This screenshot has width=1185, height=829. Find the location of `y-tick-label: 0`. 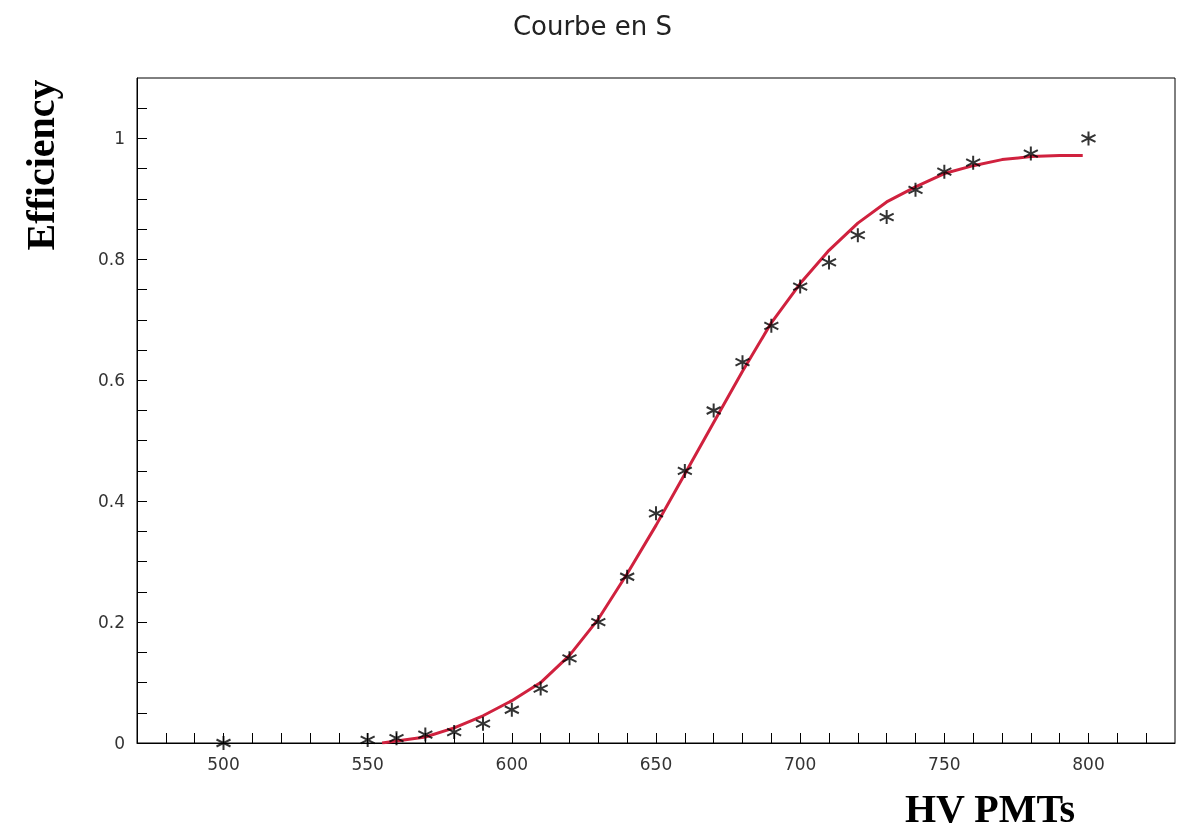

y-tick-label: 0 is located at coordinates (119, 743).